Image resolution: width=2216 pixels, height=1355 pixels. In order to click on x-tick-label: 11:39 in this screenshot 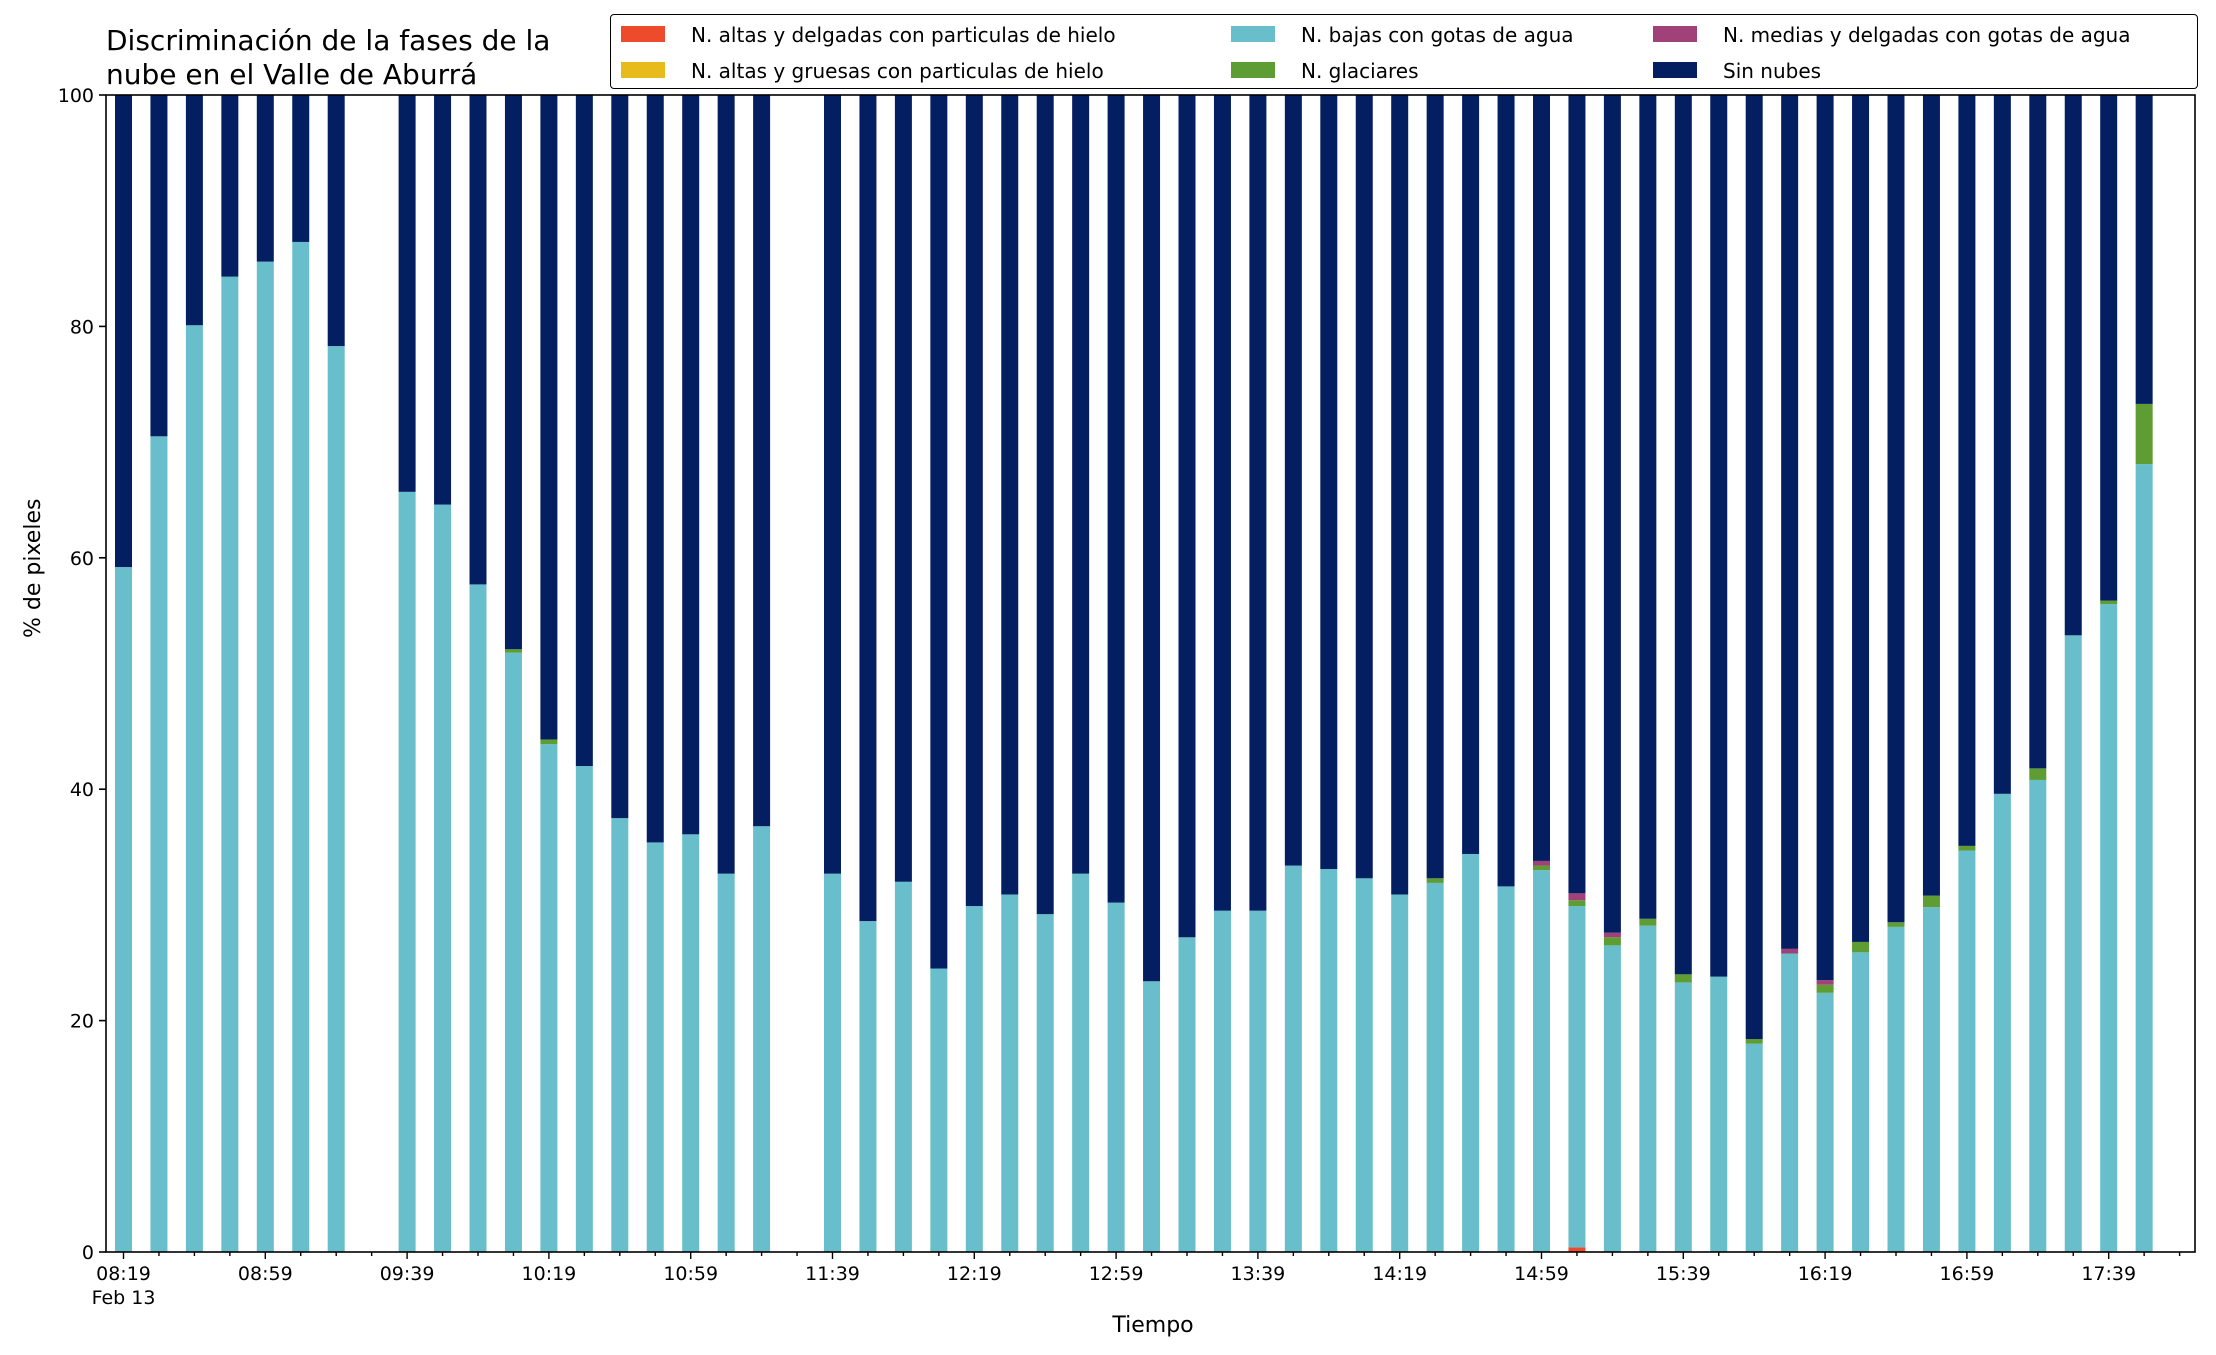, I will do `click(832, 1274)`.